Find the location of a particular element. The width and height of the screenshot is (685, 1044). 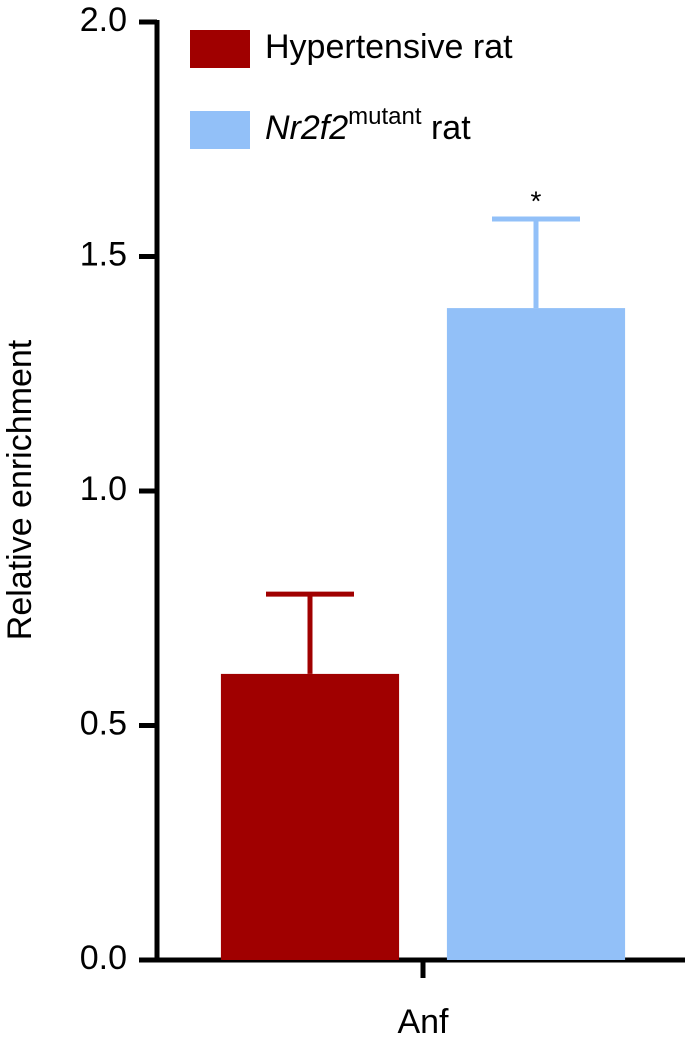

y-tick-label: 0.0 is located at coordinates (103, 958).